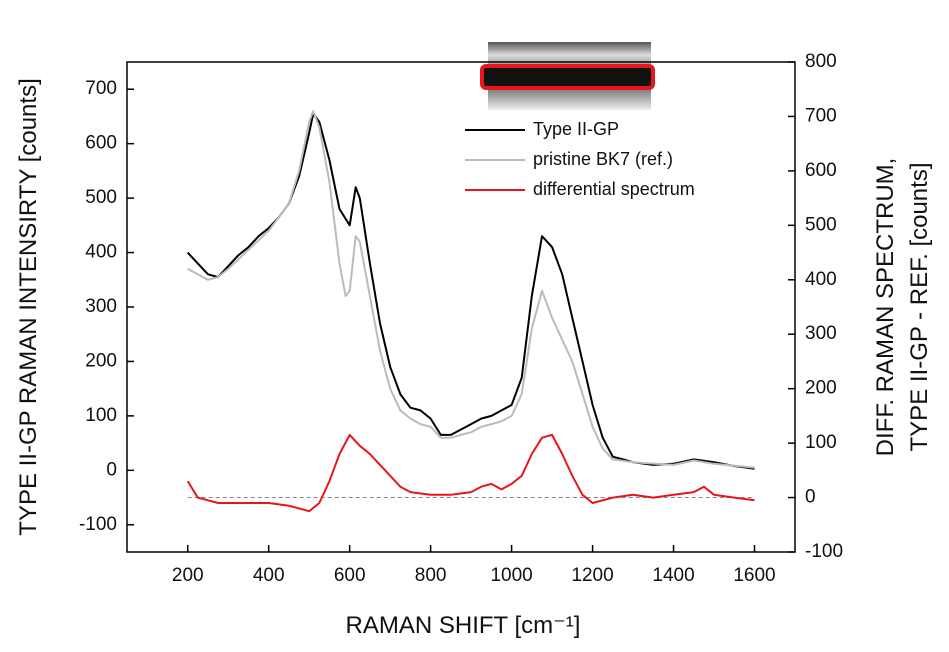  What do you see at coordinates (463, 625) in the screenshot?
I see `x-axis-title: RAMAN SHIFT [cm⁻¹]` at bounding box center [463, 625].